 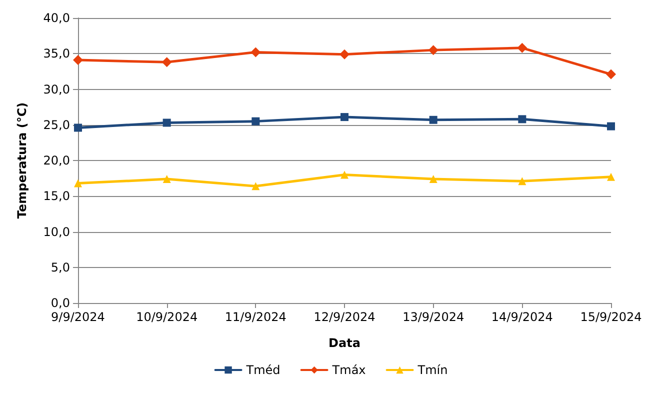 I want to click on y-tick-label: 20,0, so click(x=56, y=161).